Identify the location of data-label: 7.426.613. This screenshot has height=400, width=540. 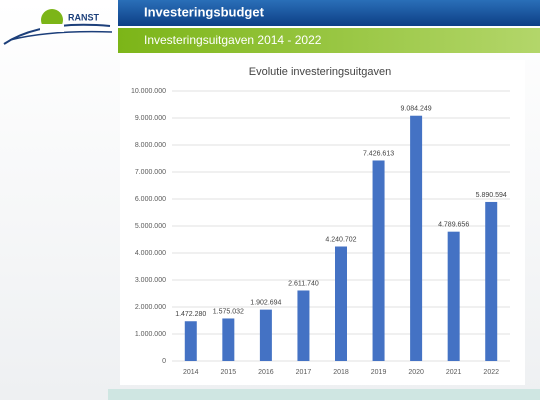
(378, 153).